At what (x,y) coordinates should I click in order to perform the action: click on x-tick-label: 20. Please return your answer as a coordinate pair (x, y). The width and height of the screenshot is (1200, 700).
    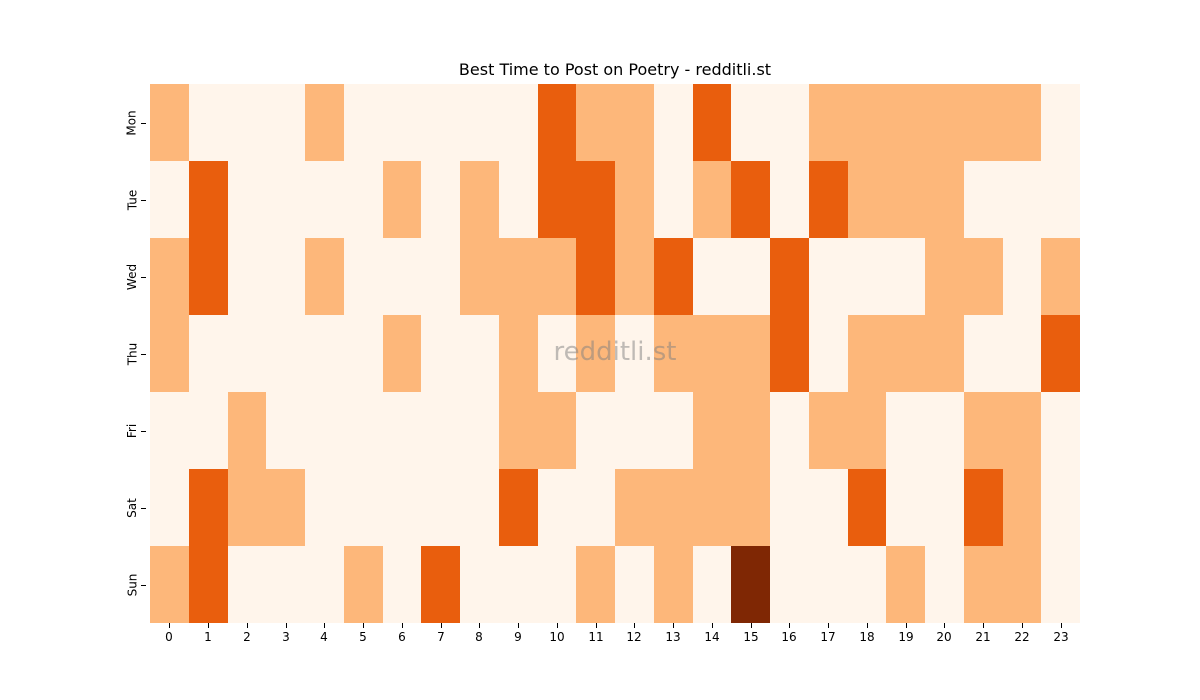
    Looking at the image, I should click on (944, 637).